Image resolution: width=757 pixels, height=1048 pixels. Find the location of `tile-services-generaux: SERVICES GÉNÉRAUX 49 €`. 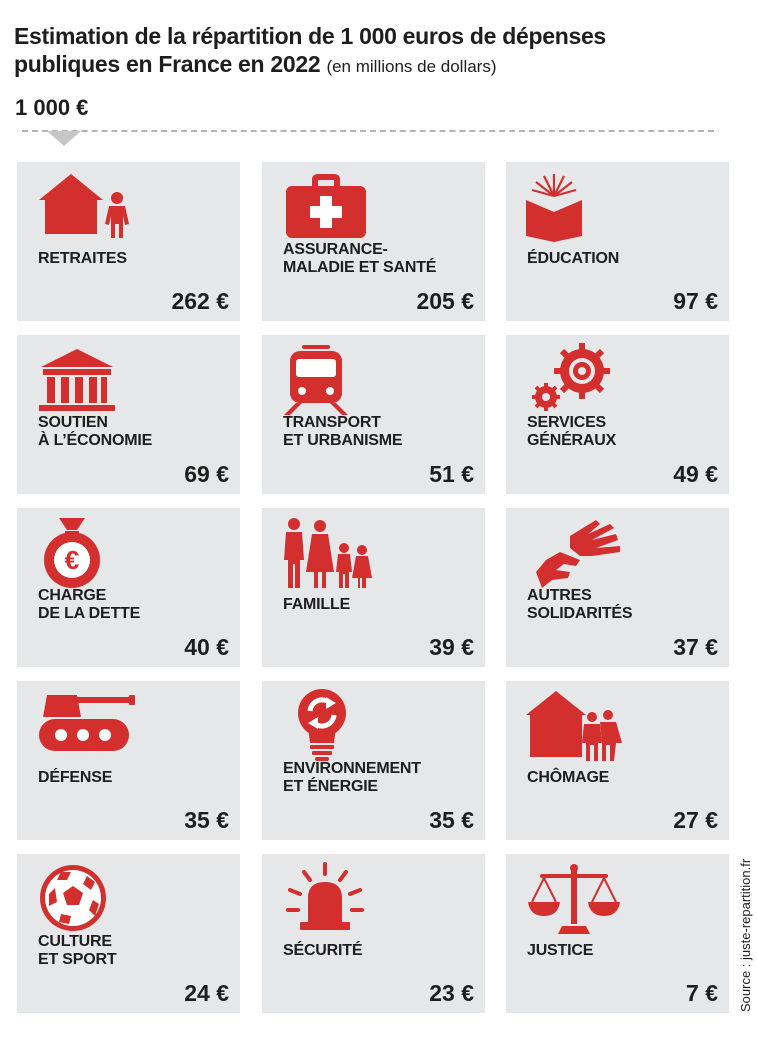

tile-services-generaux: SERVICES GÉNÉRAUX 49 € is located at coordinates (617, 414).